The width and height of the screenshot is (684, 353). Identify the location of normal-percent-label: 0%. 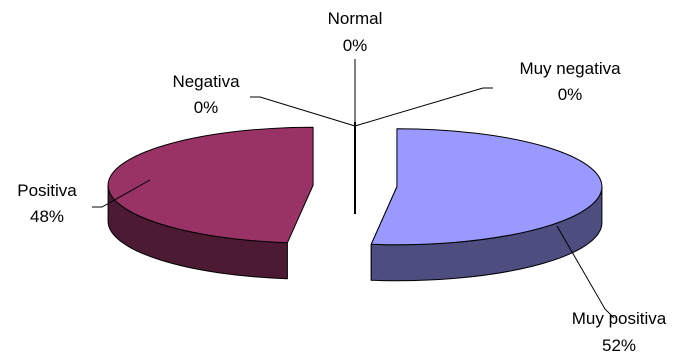
(355, 45).